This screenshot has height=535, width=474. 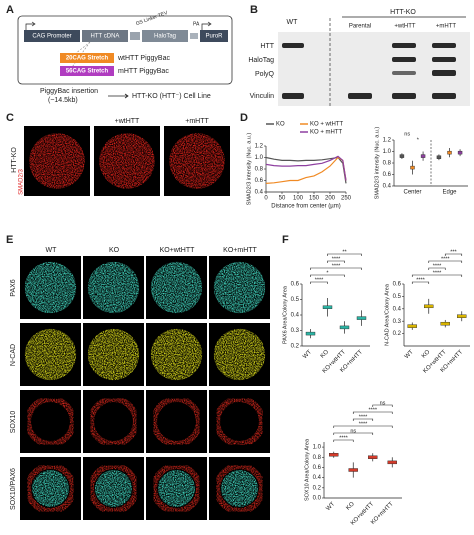 What do you see at coordinates (114, 250) in the screenshot?
I see `column-label: KO` at bounding box center [114, 250].